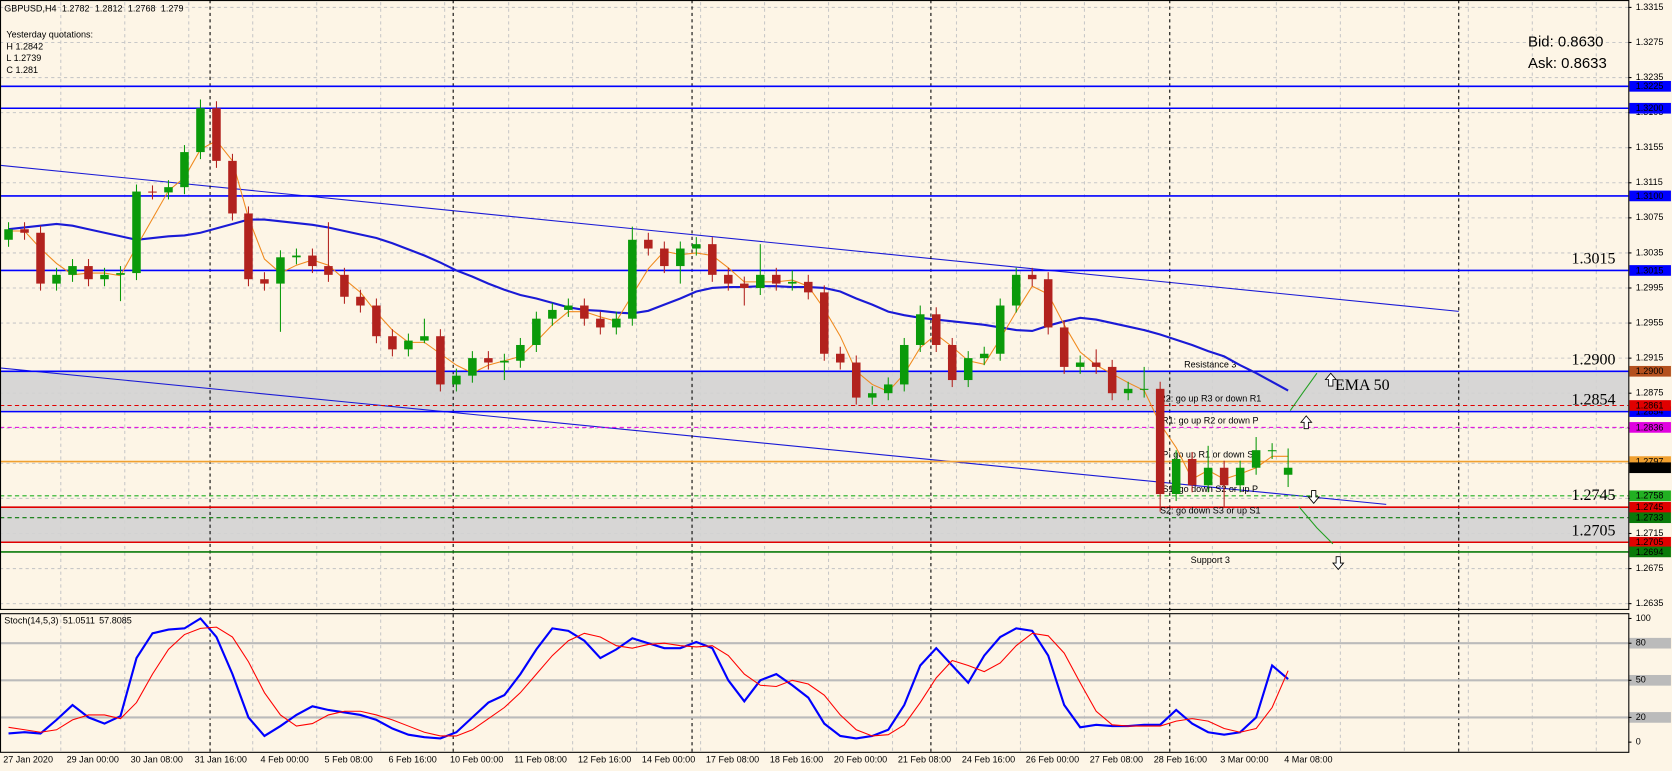  Describe the element at coordinates (1567, 63) in the screenshot. I see `ask: Ask: 0.8633` at that location.